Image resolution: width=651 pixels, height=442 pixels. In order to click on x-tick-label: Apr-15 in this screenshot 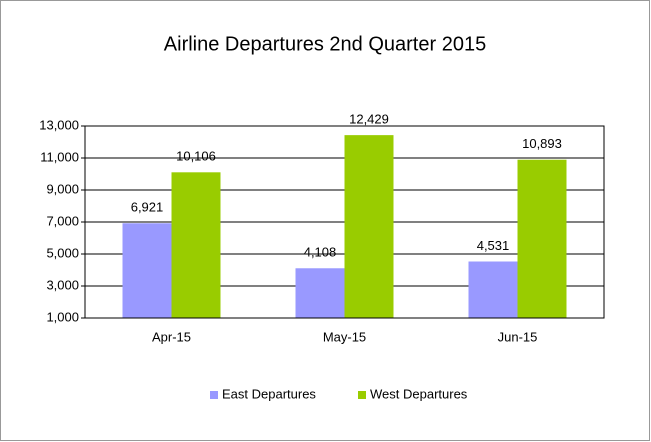, I will do `click(171, 336)`.